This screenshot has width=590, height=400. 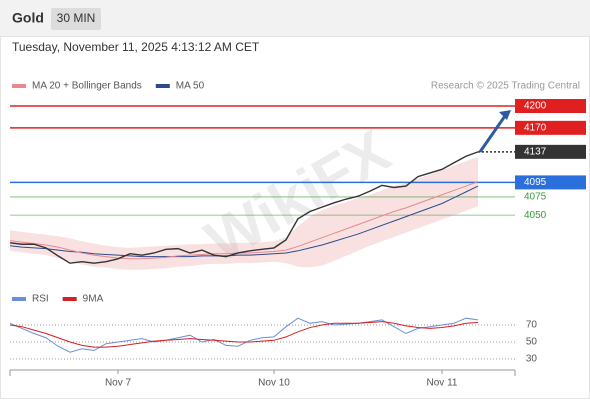 What do you see at coordinates (535, 127) in the screenshot?
I see `level-label: 4170` at bounding box center [535, 127].